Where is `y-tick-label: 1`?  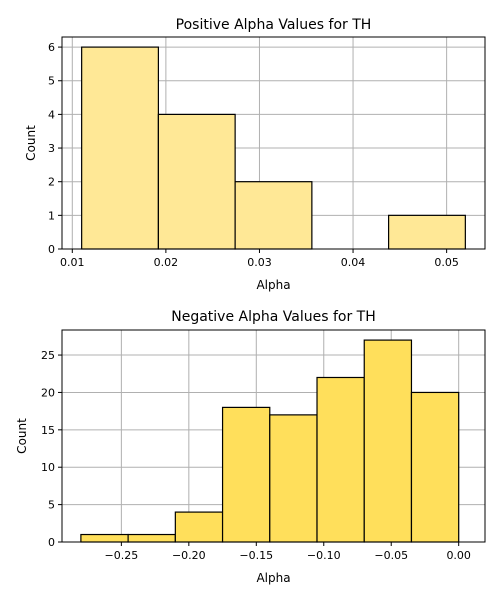
y-tick-label: 1 is located at coordinates (51, 215).